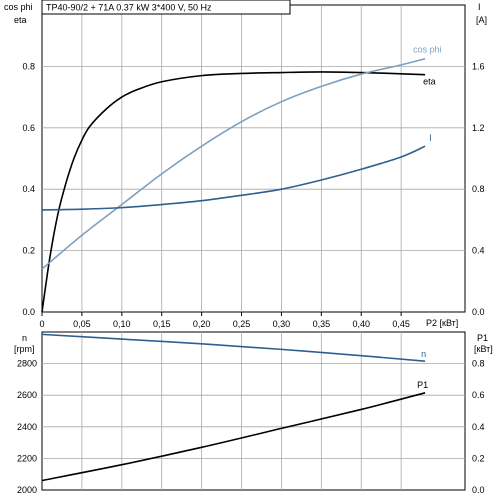  What do you see at coordinates (478, 458) in the screenshot?
I see `y-right-tick-label-bottom: 0.2` at bounding box center [478, 458].